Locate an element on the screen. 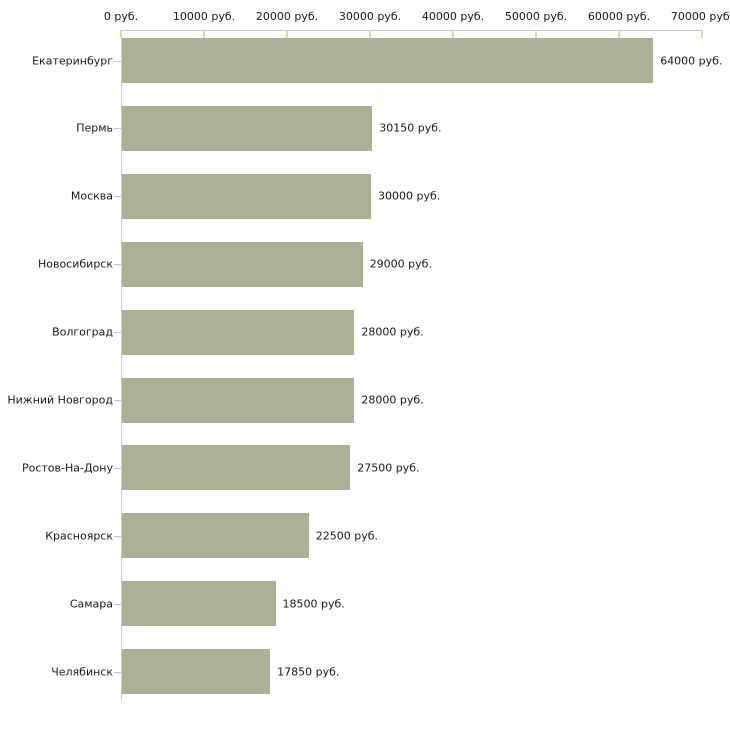 This screenshot has width=730, height=730. value-label: 64000 руб. is located at coordinates (691, 60).